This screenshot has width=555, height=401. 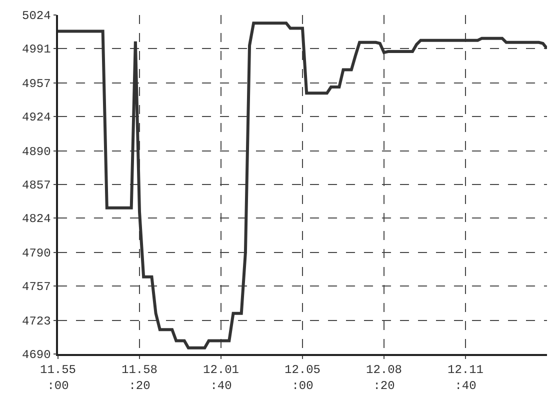 I want to click on y-tick-label: 5024, so click(x=36, y=16).